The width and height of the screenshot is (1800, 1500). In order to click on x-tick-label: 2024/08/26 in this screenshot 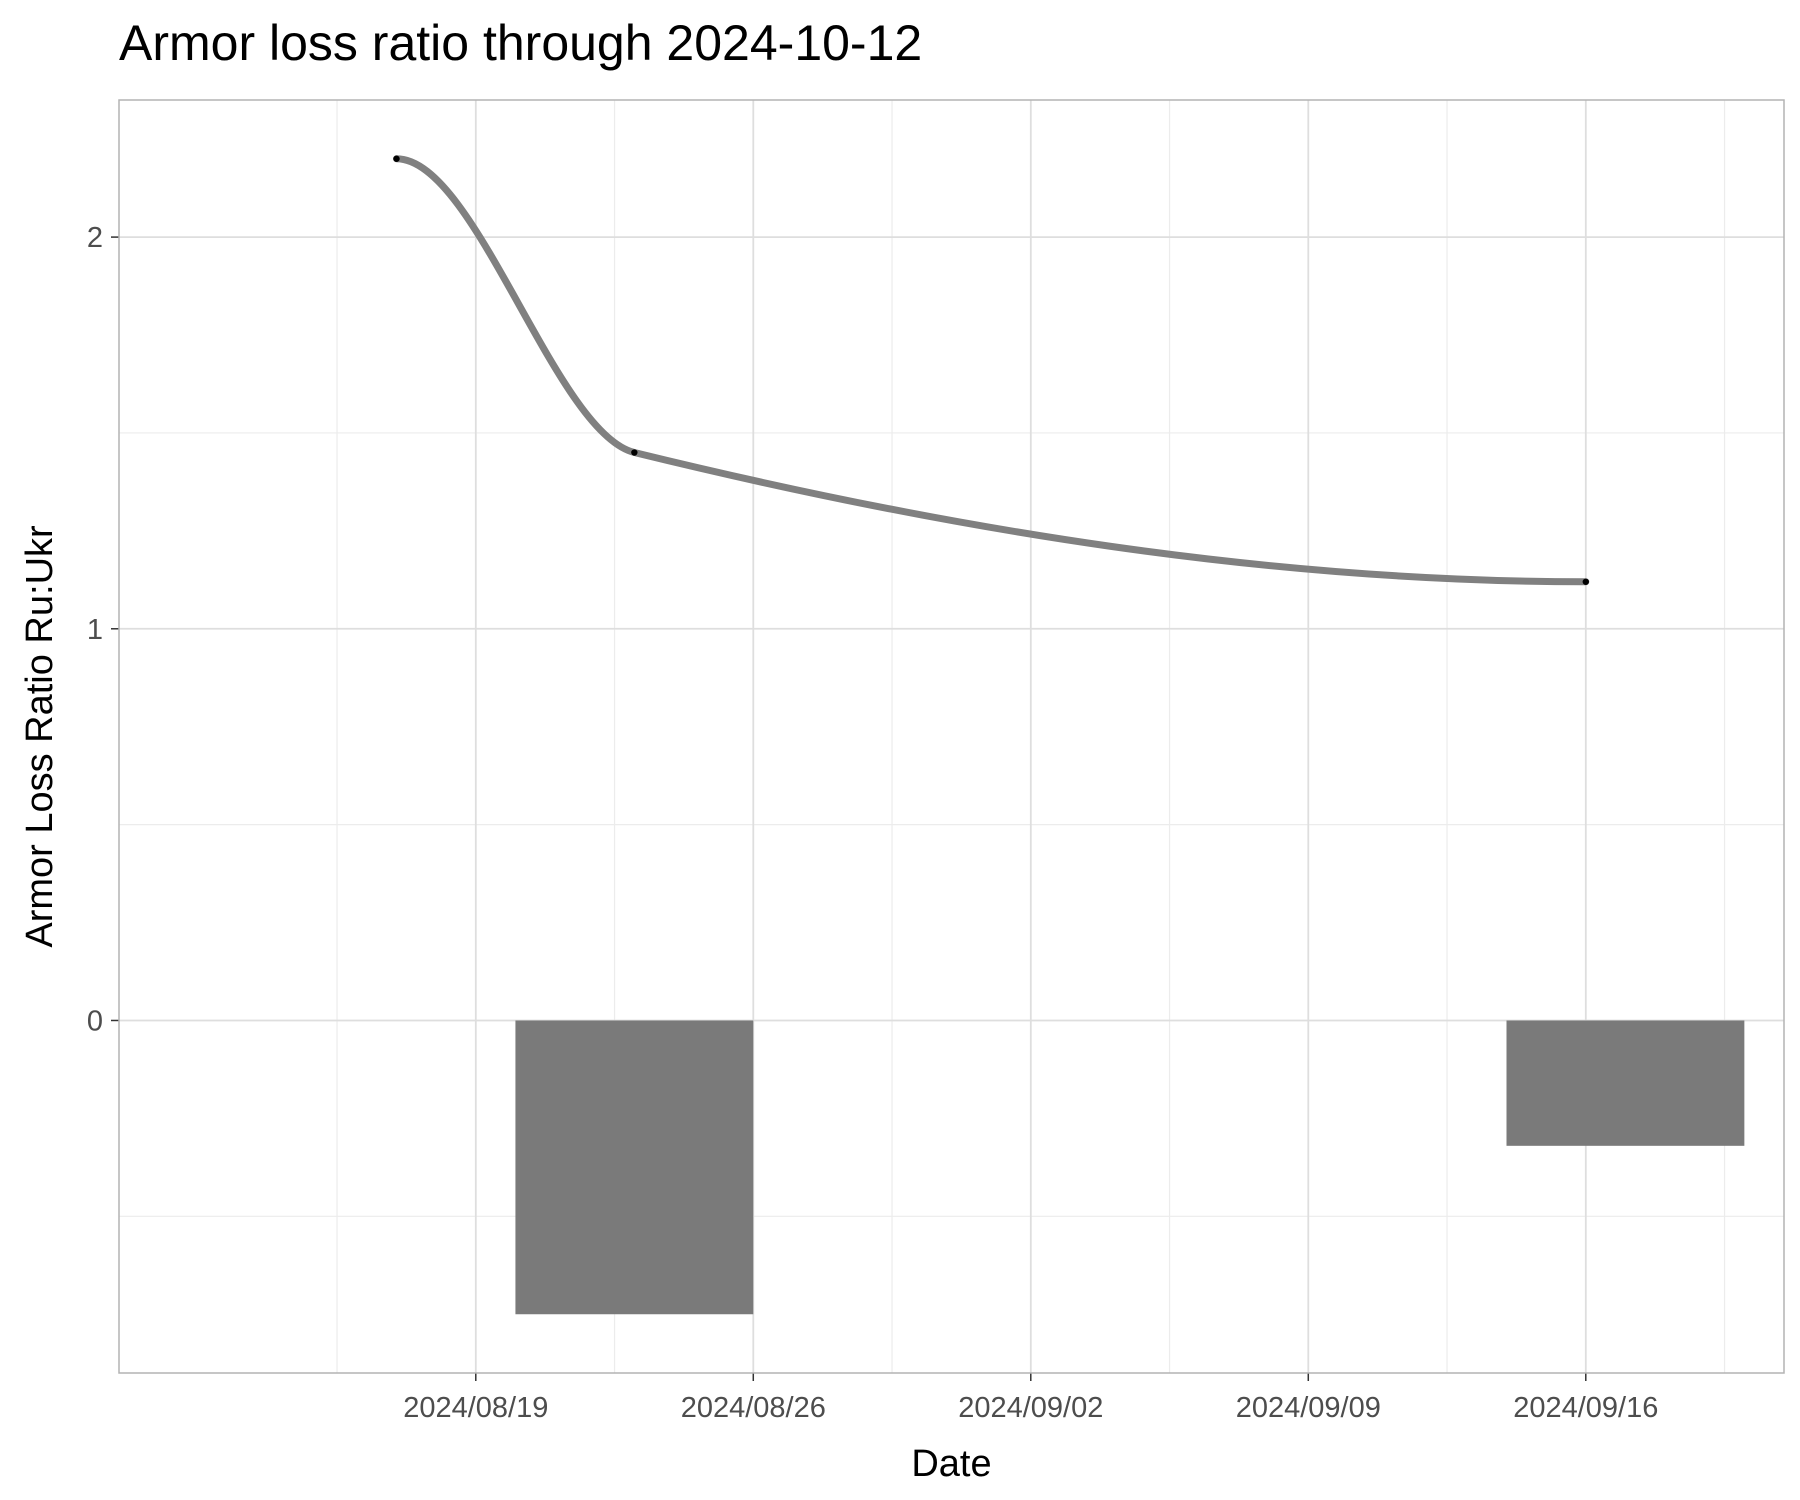, I will do `click(753, 1408)`.